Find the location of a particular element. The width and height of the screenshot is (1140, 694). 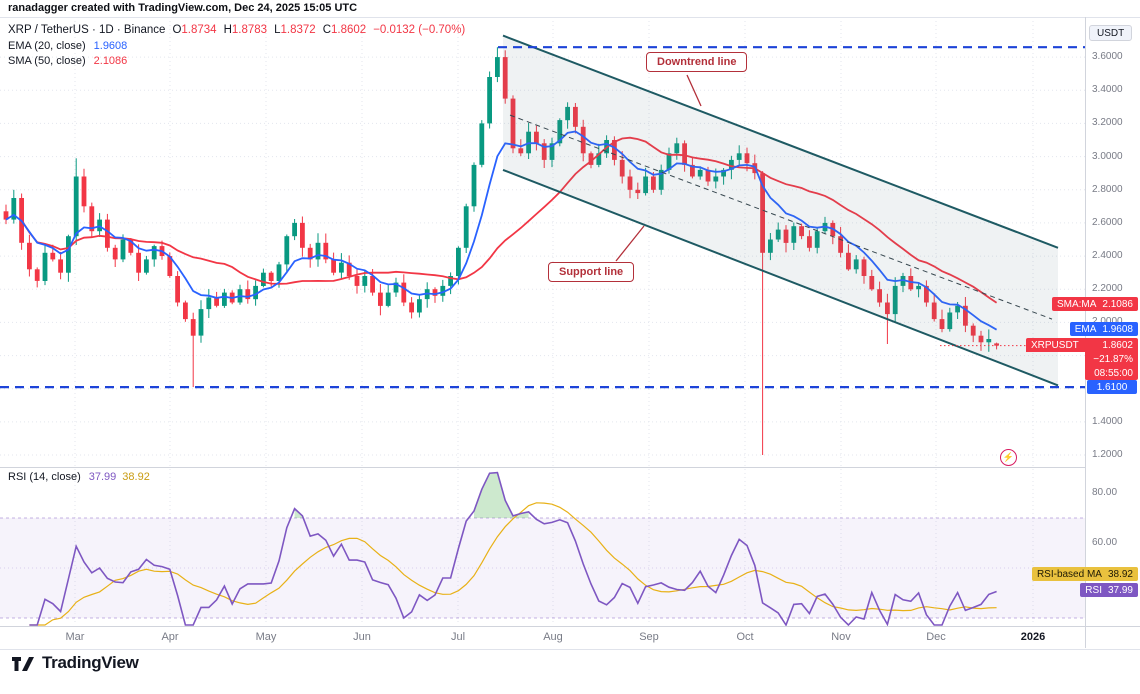

downtrend-callout: Downtrend line is located at coordinates (697, 62).